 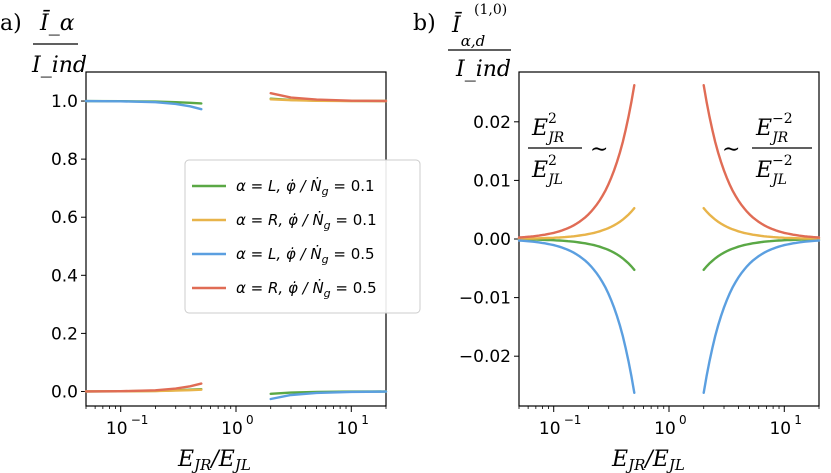 I want to click on annotation-right-denominator-sup: −2, so click(x=782, y=161).